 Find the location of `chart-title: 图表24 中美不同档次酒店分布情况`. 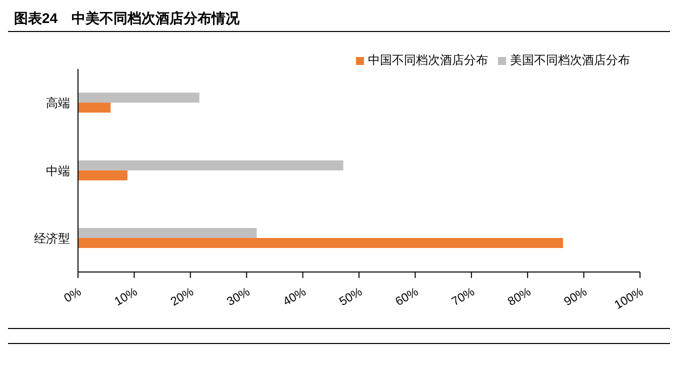

chart-title: 图表24 中美不同档次酒店分布情况 is located at coordinates (339, 20).